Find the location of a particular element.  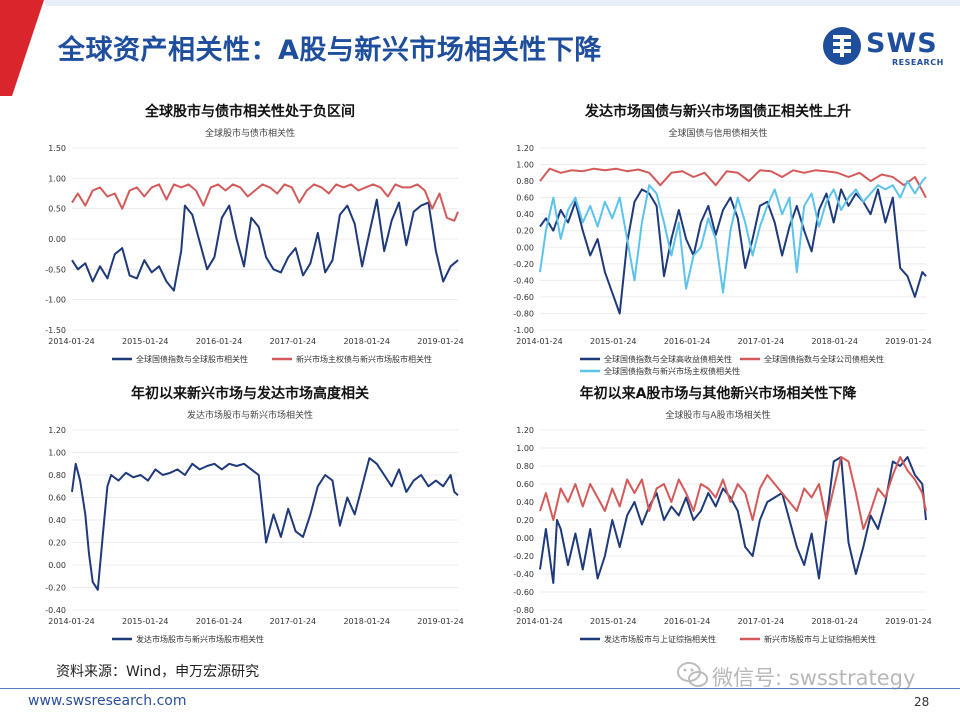

slide-header: 全球资产相关性：A股与新兴市场相关性下降 SWS RESEARCH is located at coordinates (480, 48).